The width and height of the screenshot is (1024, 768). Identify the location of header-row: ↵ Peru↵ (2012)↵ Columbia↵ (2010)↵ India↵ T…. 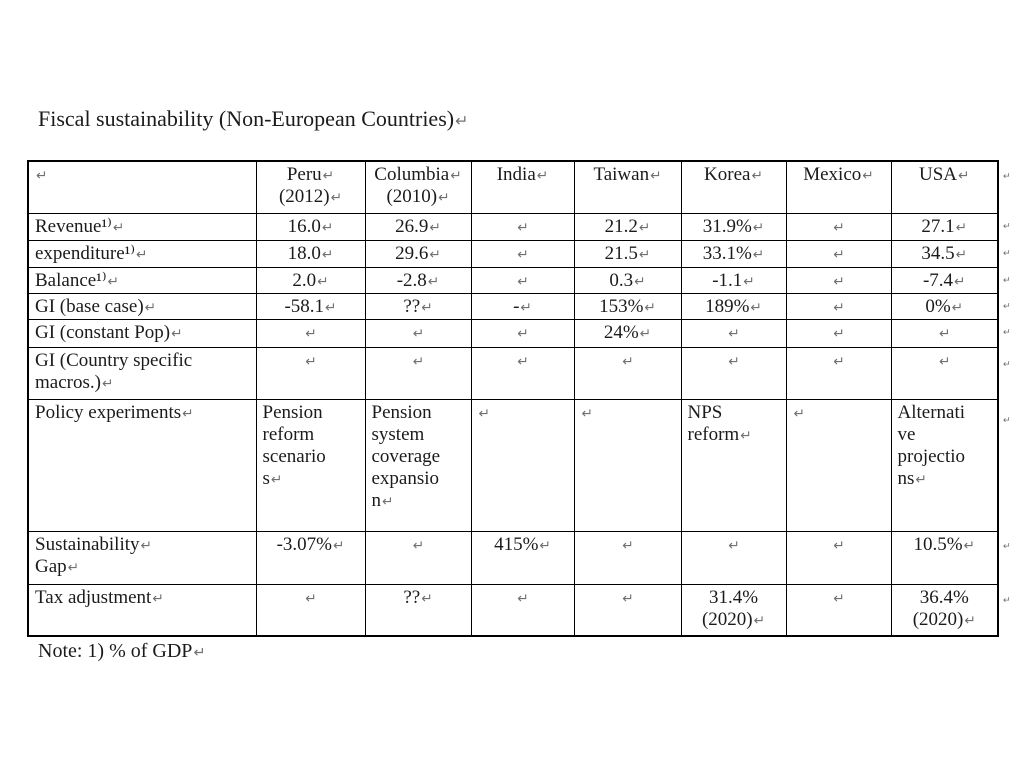
(513, 187).